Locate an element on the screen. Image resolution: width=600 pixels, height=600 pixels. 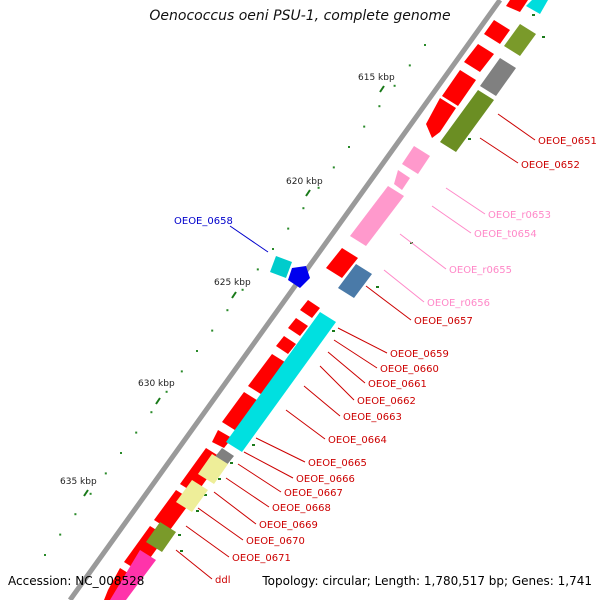
gene-label: OEOE_r0655 is located at coordinates (480, 270).